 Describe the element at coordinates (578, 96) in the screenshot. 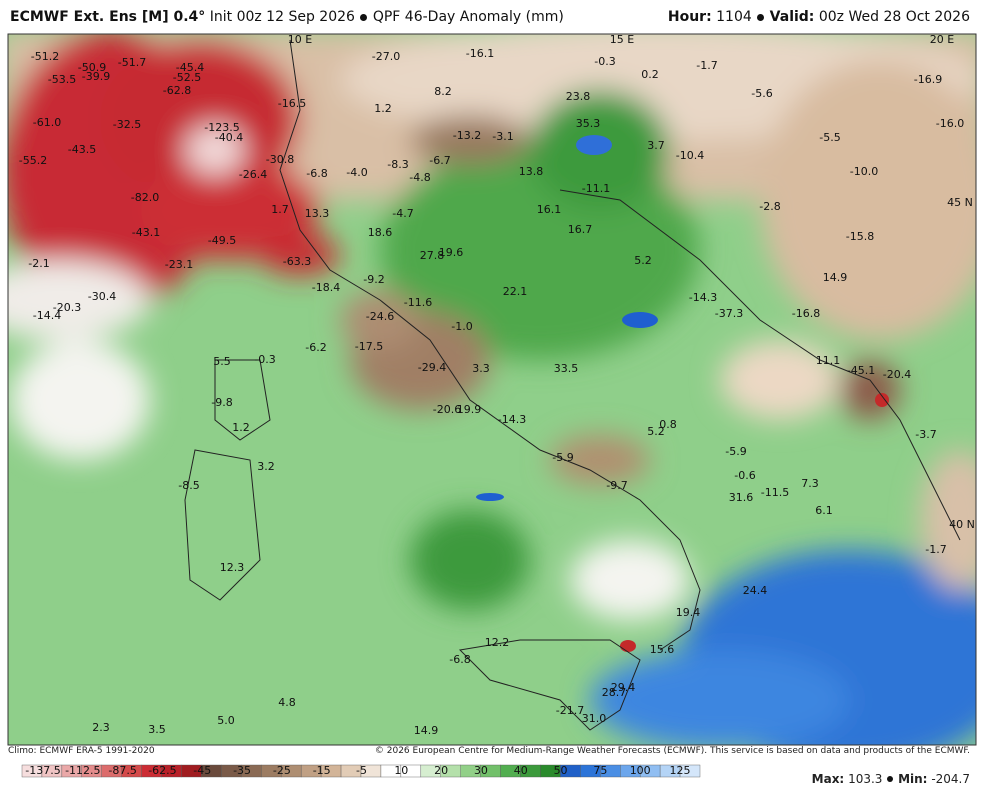

I see `anomaly-label: 23.8` at that location.